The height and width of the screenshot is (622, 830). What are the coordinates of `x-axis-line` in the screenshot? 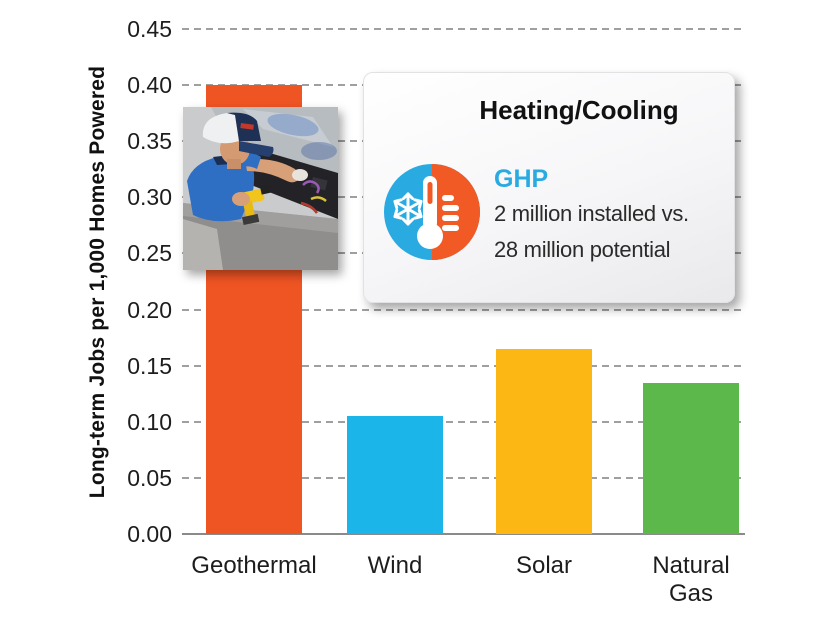 It's located at (463, 534).